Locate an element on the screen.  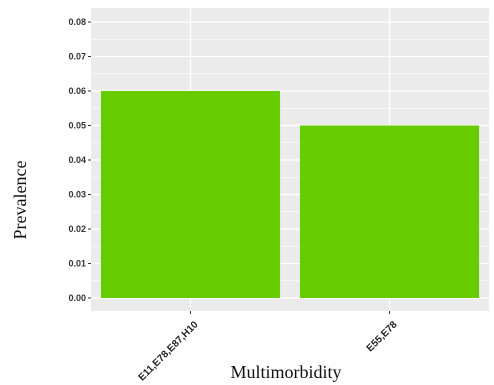
y-tick-label: 0.00 is located at coordinates (77, 298).